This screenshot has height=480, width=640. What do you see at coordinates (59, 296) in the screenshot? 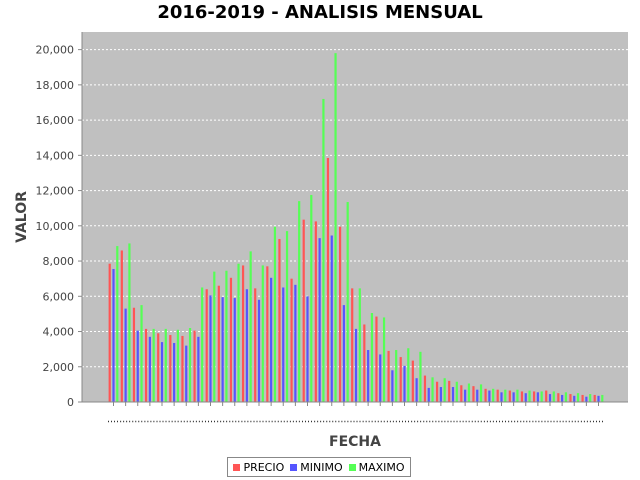
I see `y-tick-label: 6,000` at bounding box center [59, 296].